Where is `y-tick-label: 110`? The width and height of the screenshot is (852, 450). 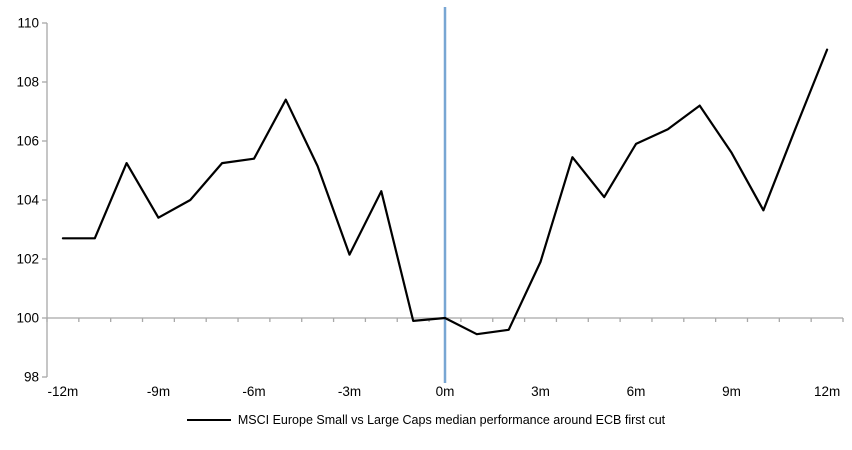 y-tick-label: 110 is located at coordinates (28, 23).